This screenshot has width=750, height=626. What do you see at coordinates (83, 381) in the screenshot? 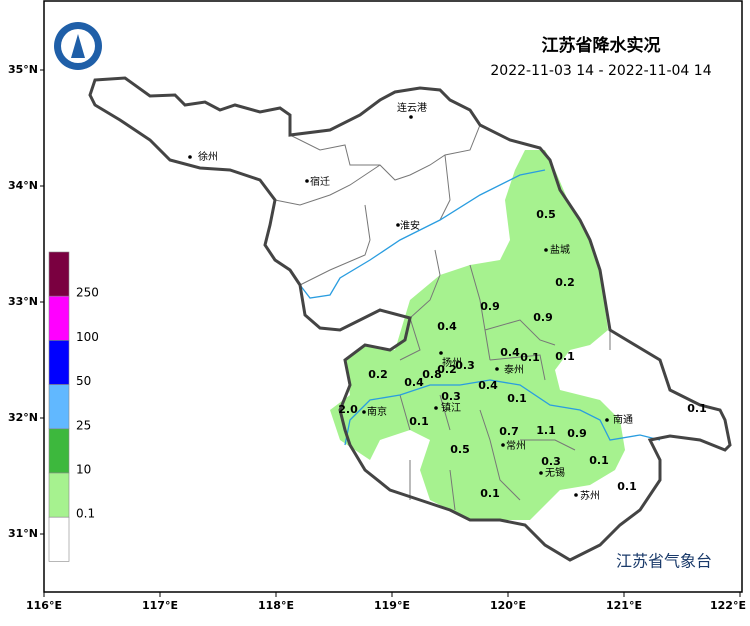
I see `legend-label: 50` at bounding box center [83, 381].